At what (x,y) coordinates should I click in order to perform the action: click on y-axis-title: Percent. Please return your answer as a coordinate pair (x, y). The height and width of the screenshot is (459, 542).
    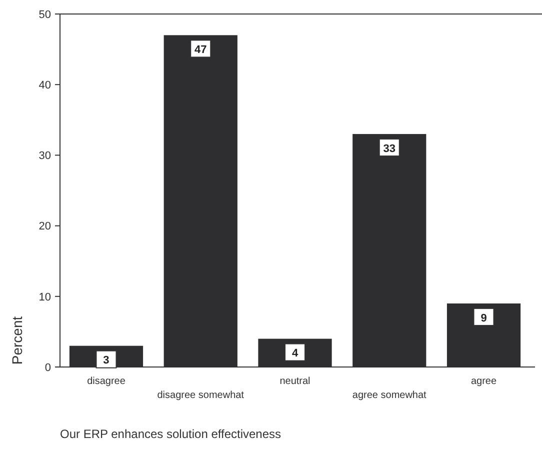
    Looking at the image, I should click on (17, 340).